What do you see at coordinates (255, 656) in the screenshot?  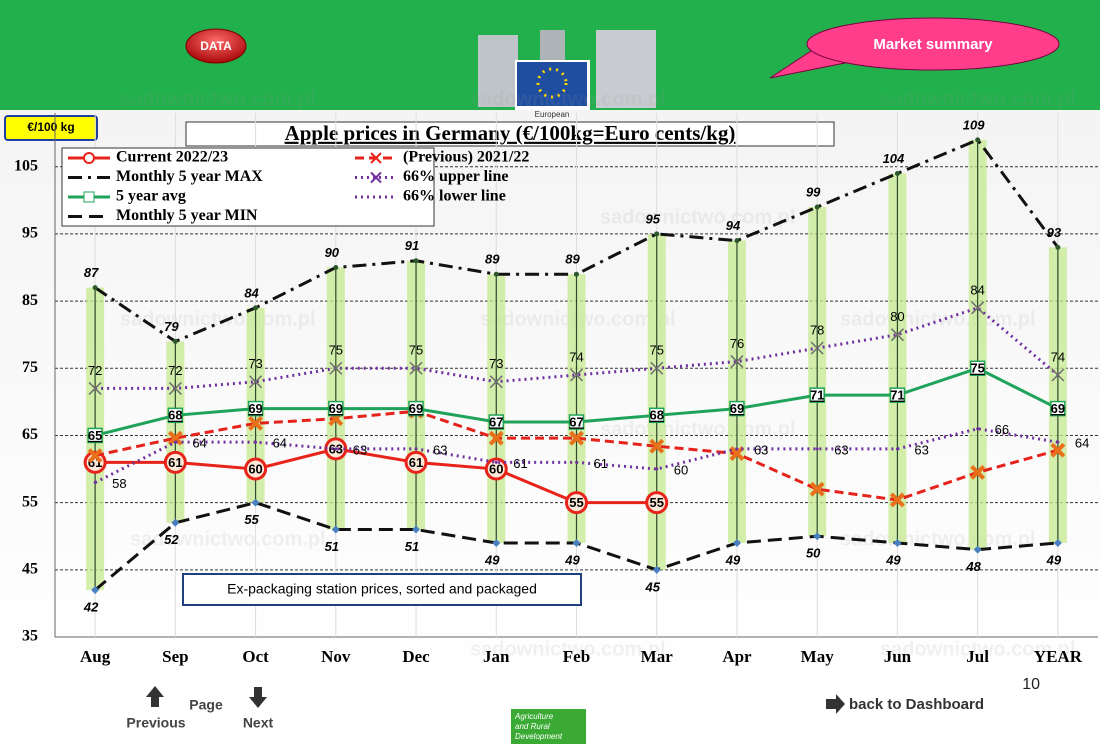 I see `x-tick-label: Oct` at bounding box center [255, 656].